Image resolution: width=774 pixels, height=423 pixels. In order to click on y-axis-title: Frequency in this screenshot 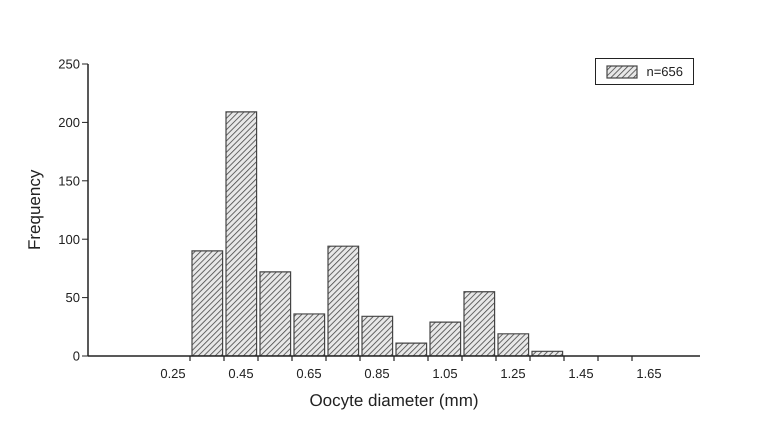, I will do `click(34, 209)`.